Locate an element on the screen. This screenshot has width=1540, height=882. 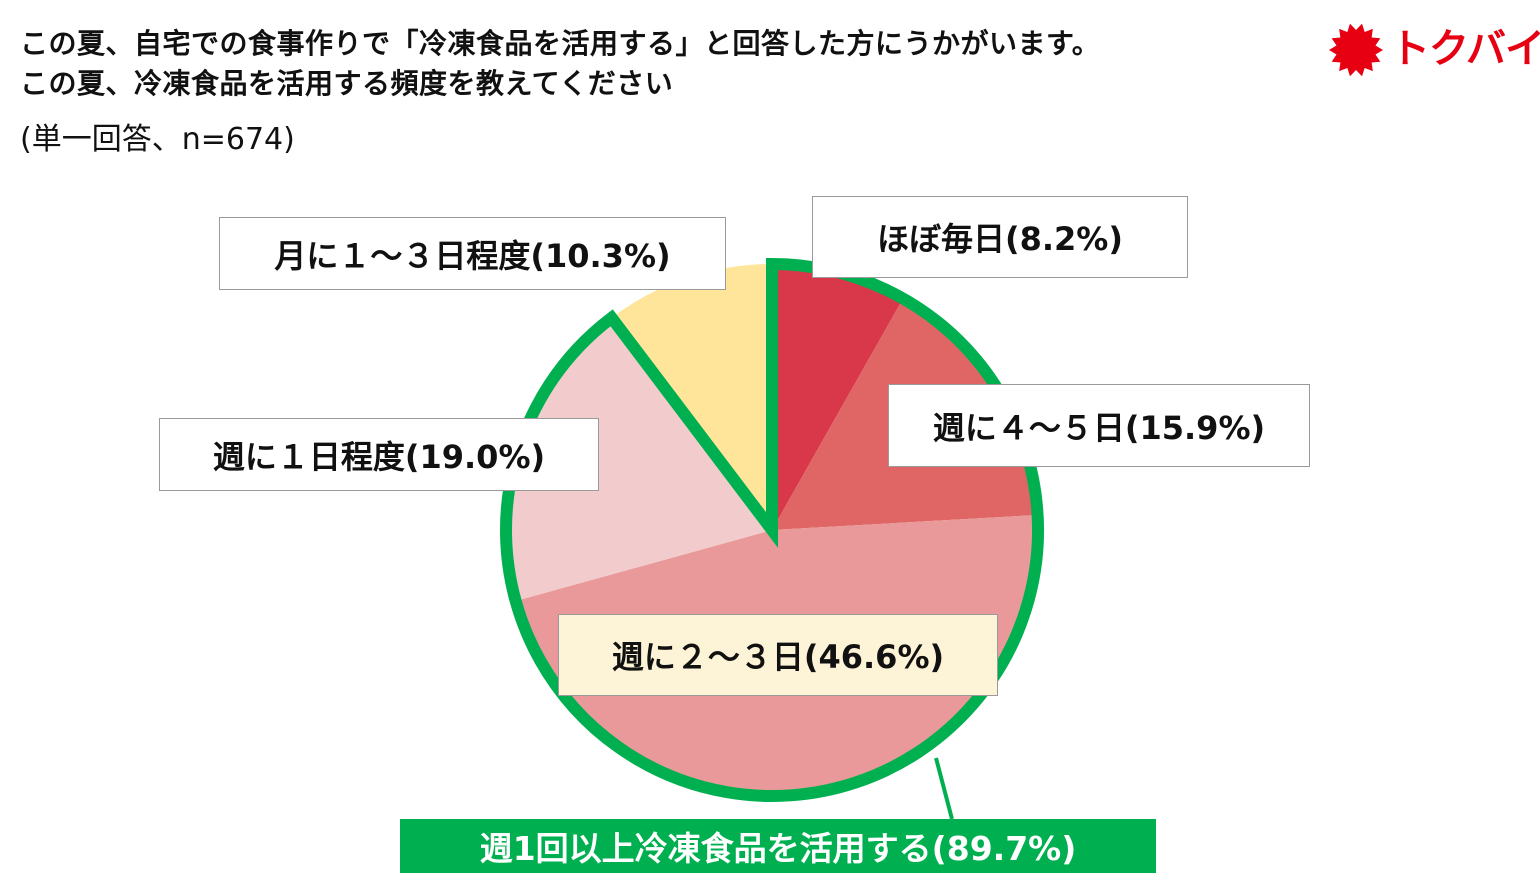
title-line-1: この夏、自宅での食事作りで「冷凍食品を活用する」と回答した方にうかがいます。 is located at coordinates (560, 43).